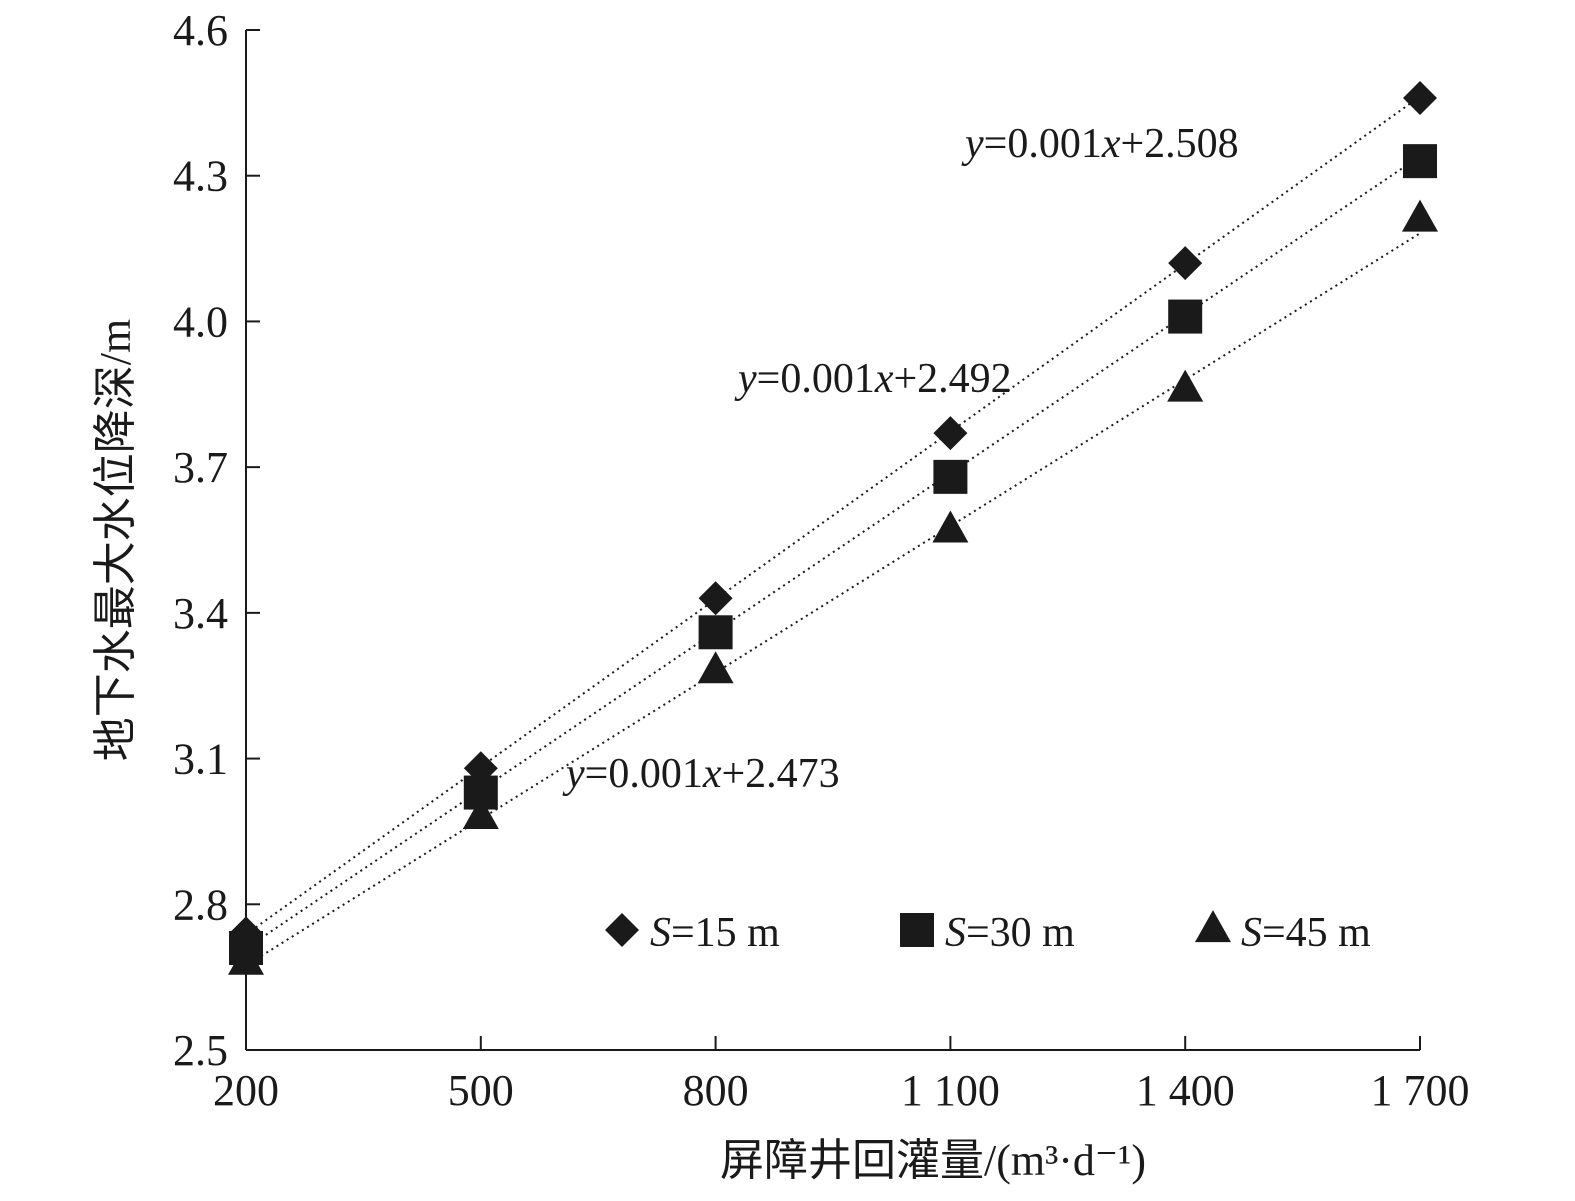 The height and width of the screenshot is (1201, 1575). I want to click on fit-equation: y=0.001x+2.508, so click(1100, 144).